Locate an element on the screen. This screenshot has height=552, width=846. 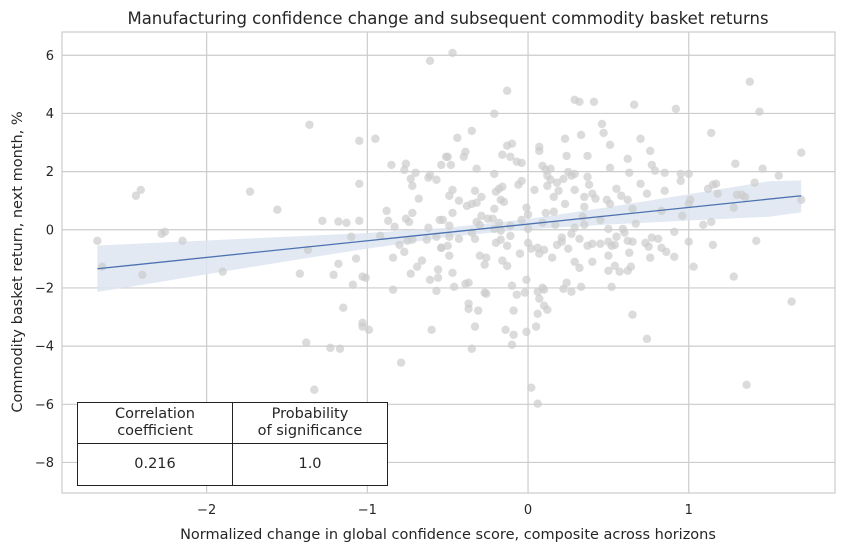
y-tick-label: 2 is located at coordinates (50, 172).